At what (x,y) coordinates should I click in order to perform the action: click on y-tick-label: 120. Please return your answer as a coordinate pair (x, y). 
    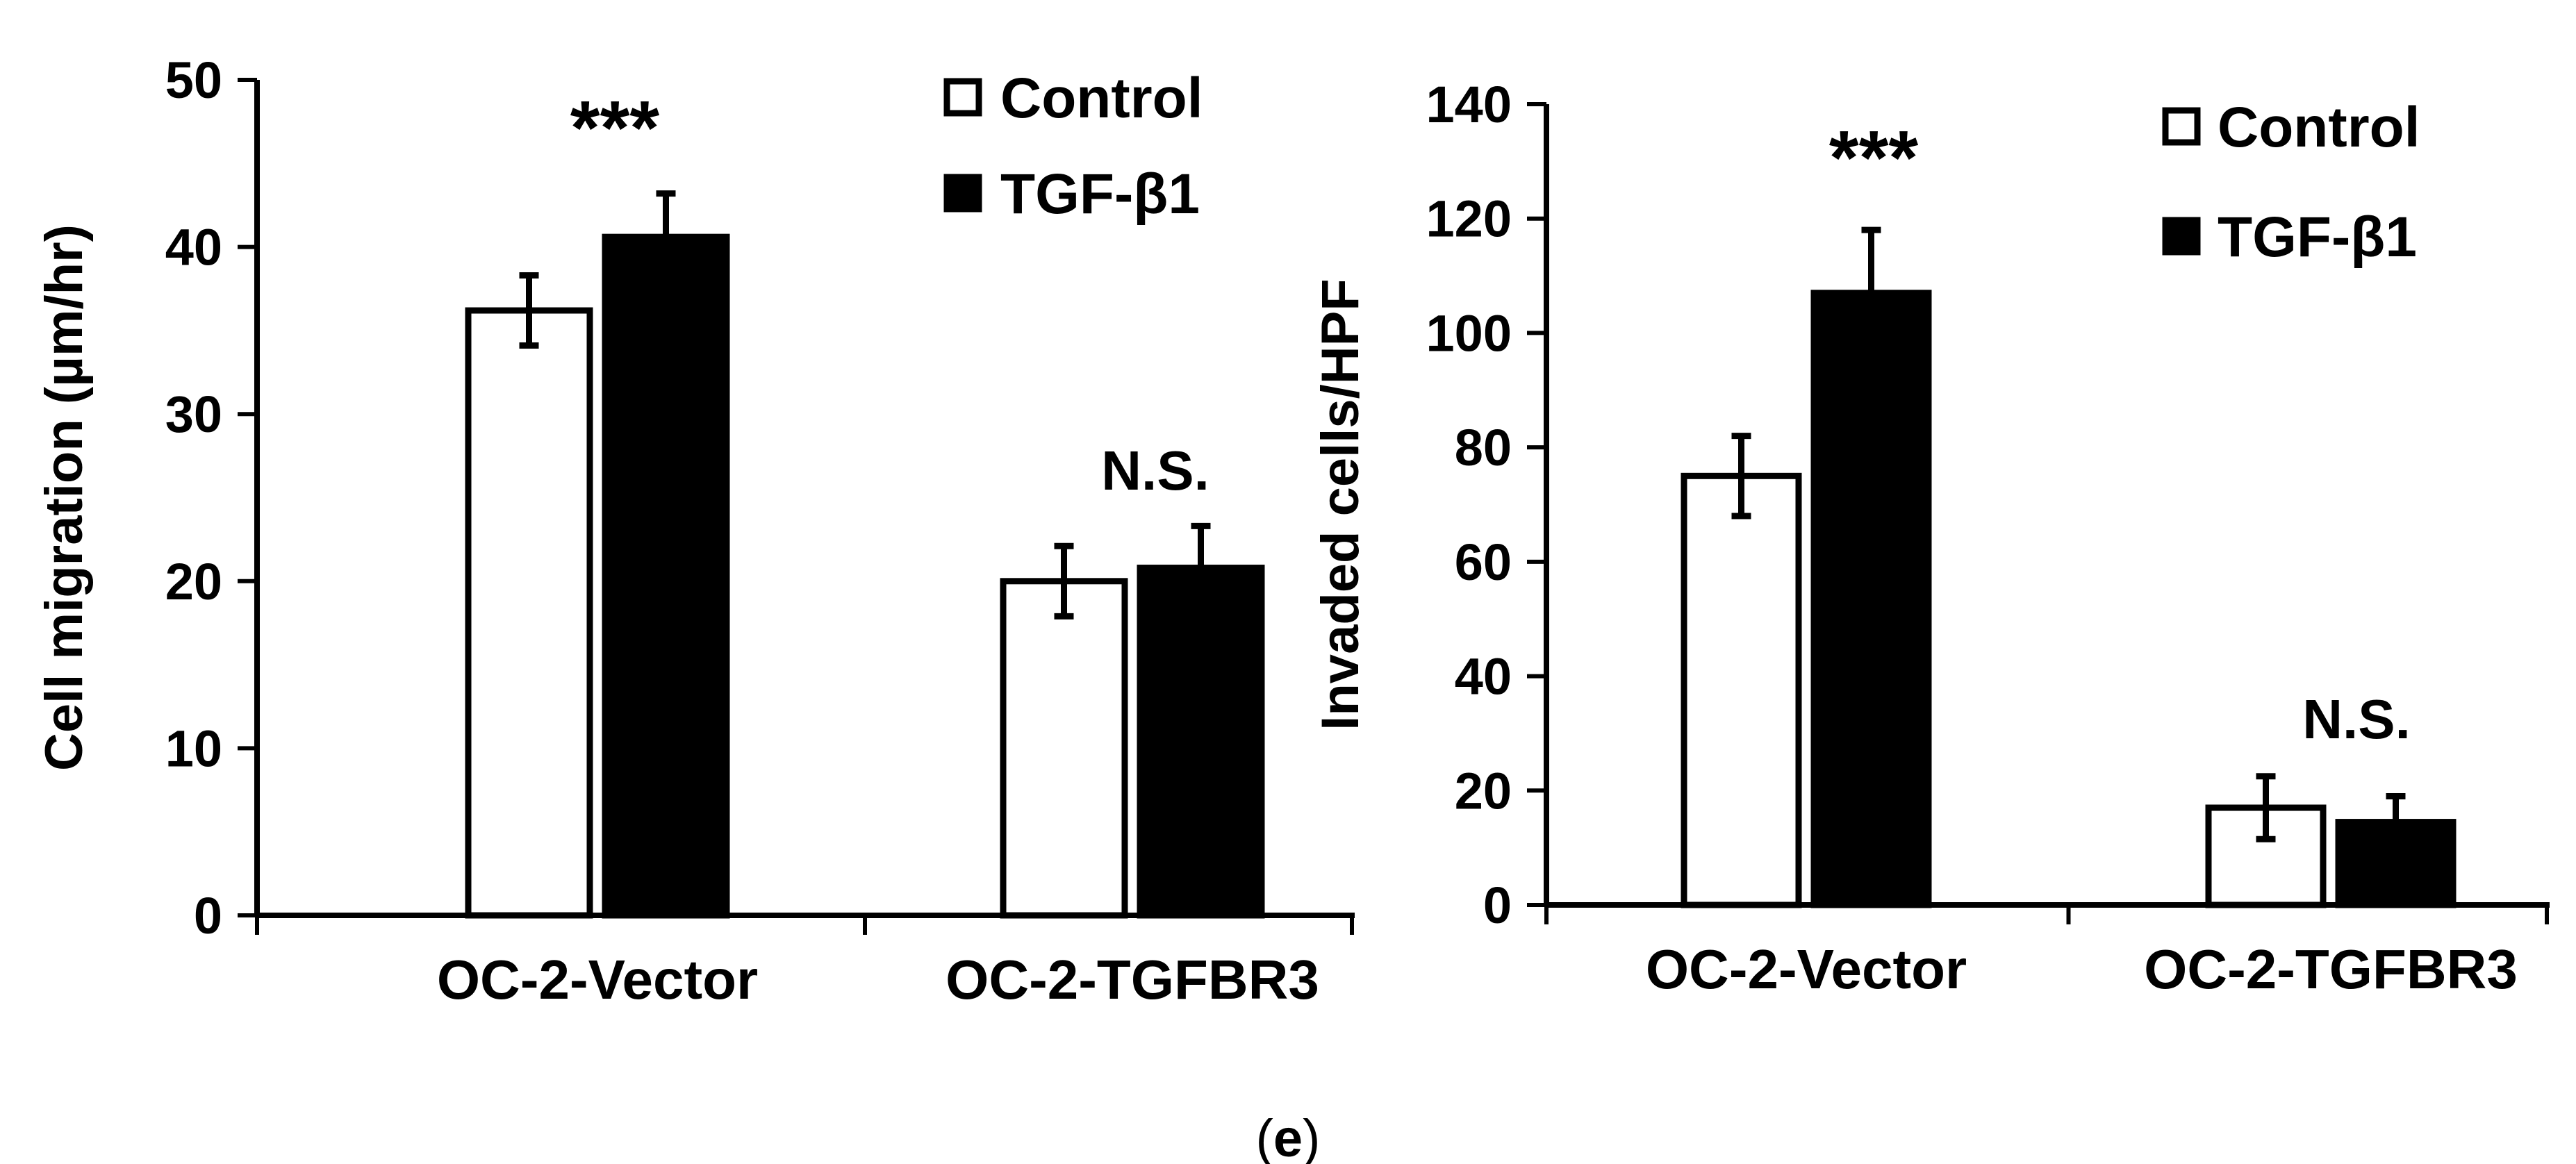
    Looking at the image, I should click on (1469, 219).